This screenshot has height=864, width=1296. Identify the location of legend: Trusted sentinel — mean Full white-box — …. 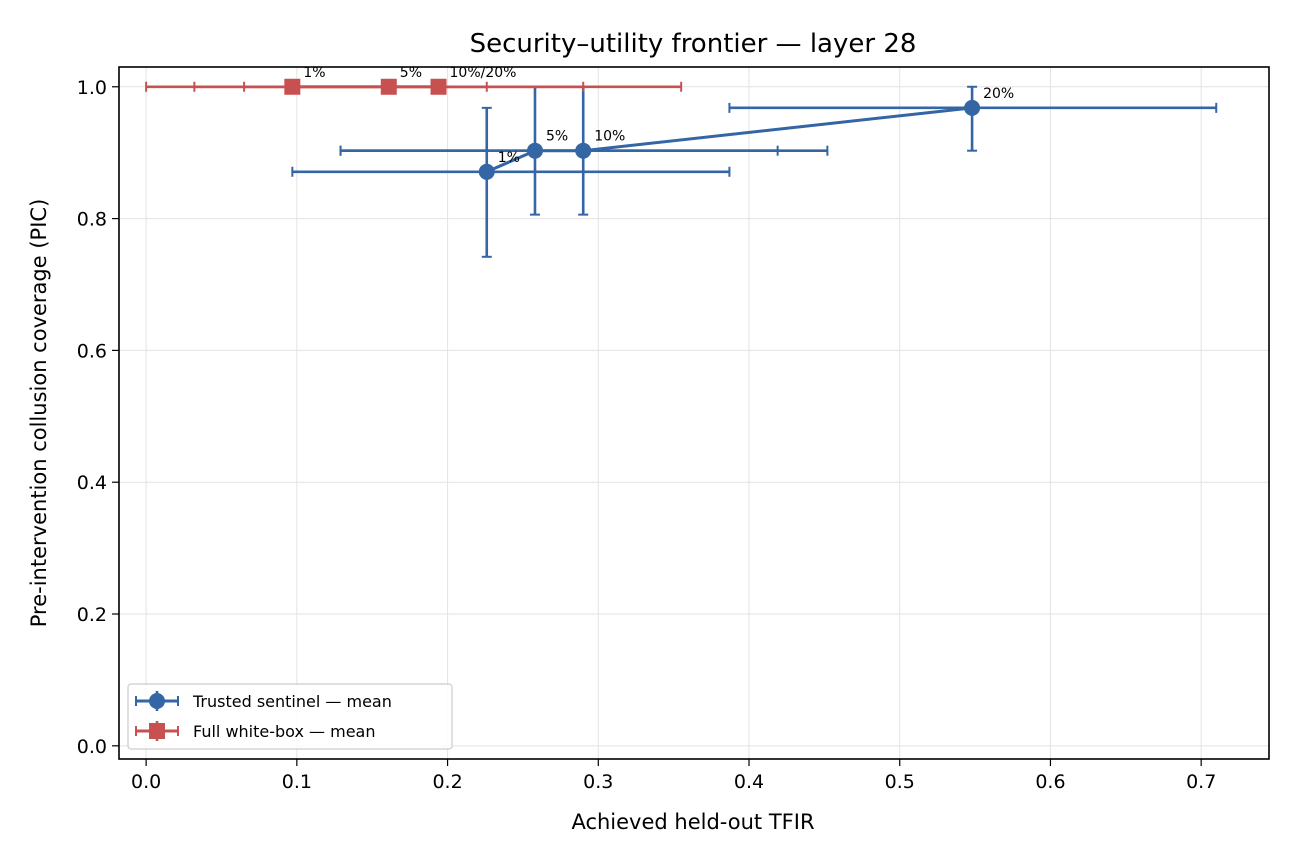
(290, 716).